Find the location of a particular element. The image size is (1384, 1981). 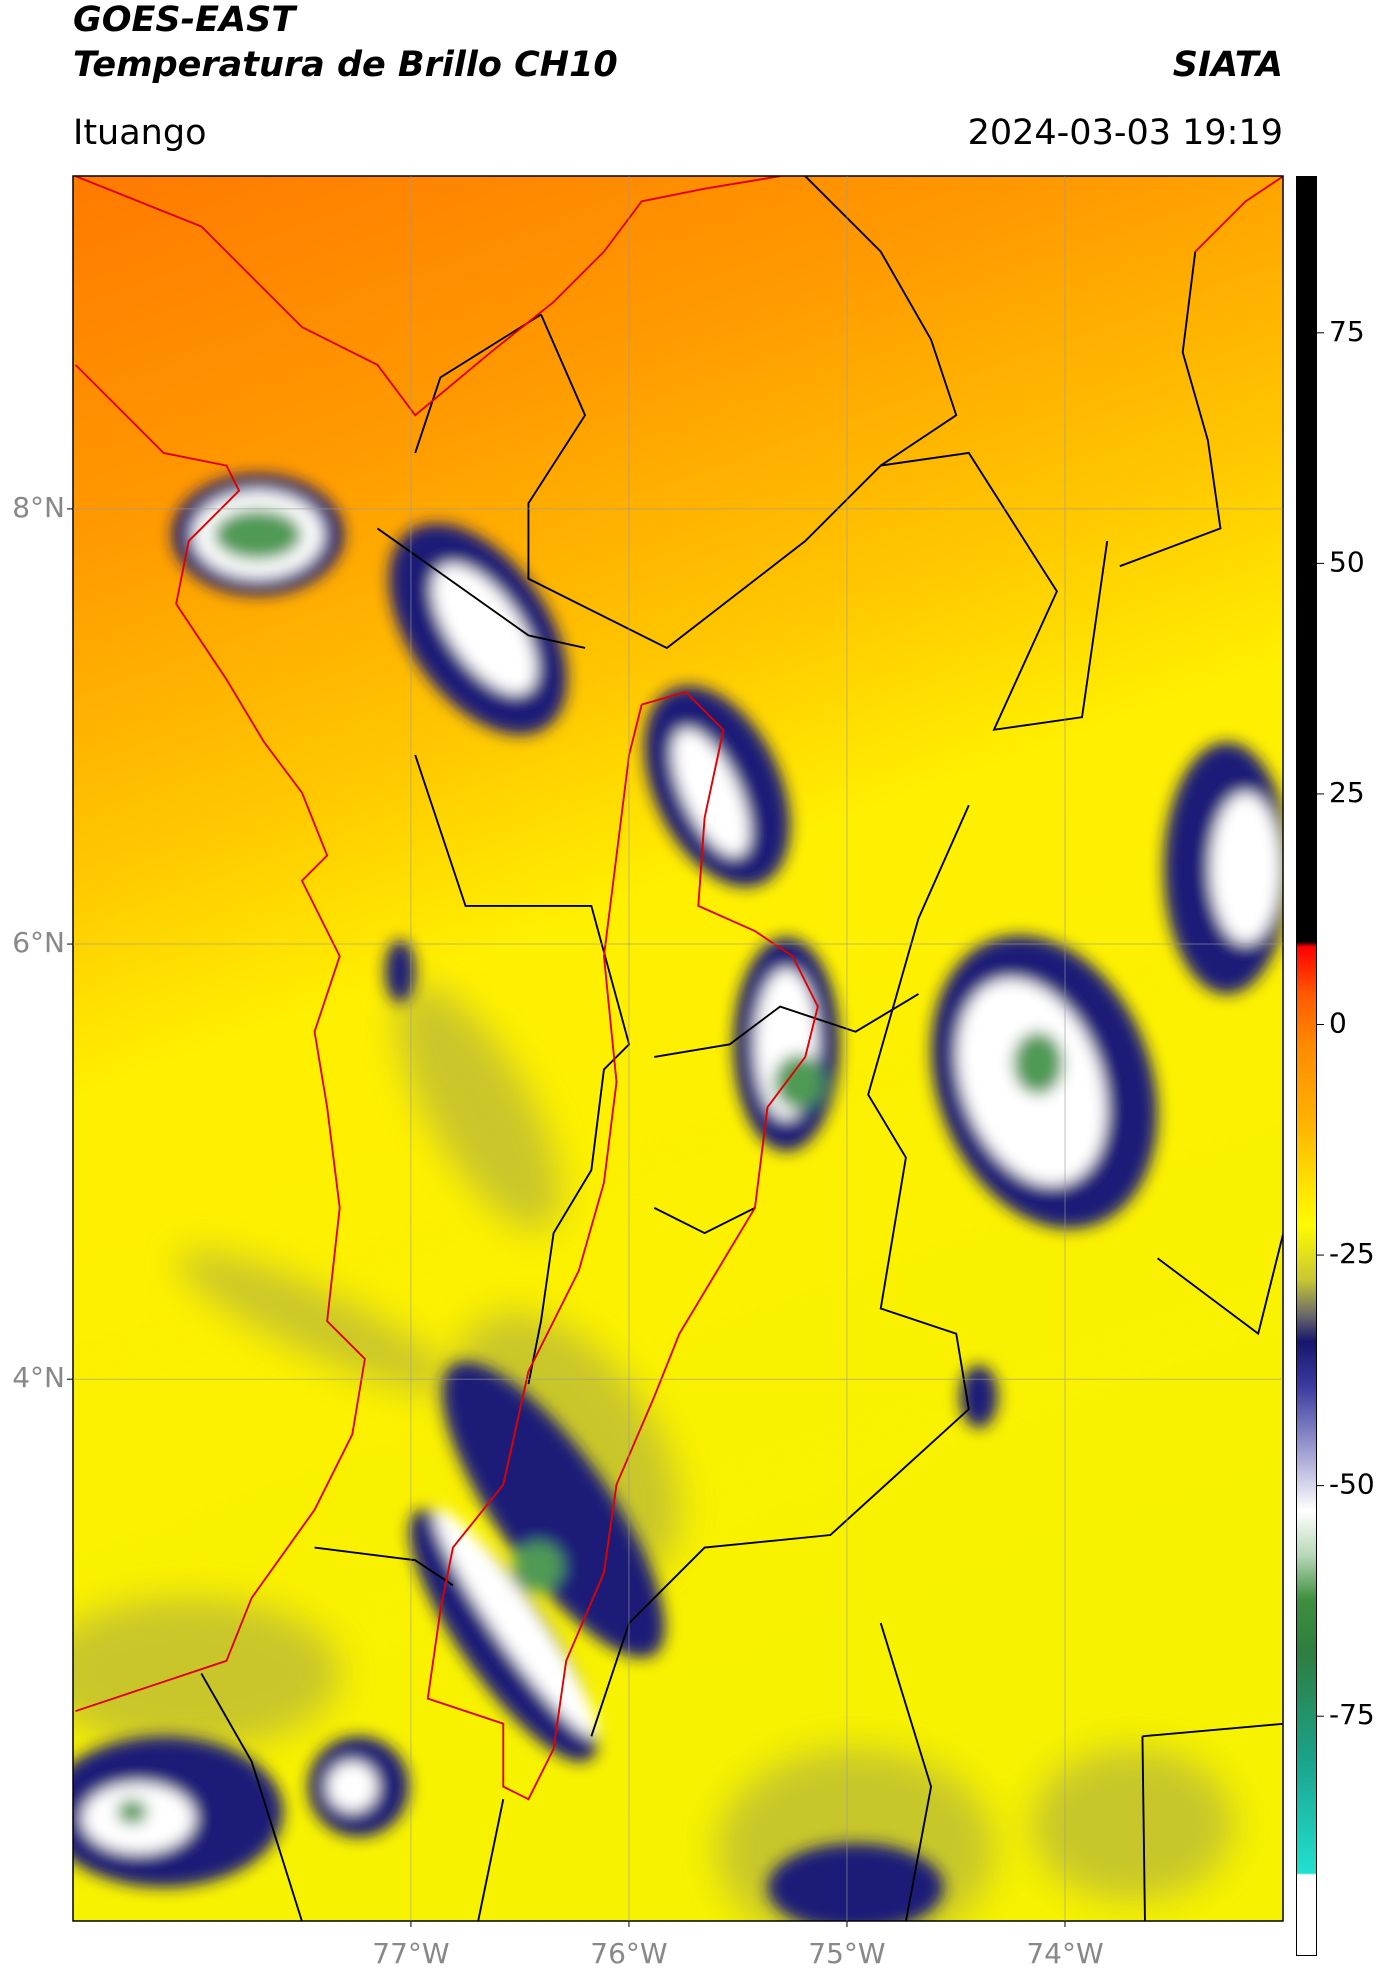

x-tick-label: 75°W is located at coordinates (846, 1953).